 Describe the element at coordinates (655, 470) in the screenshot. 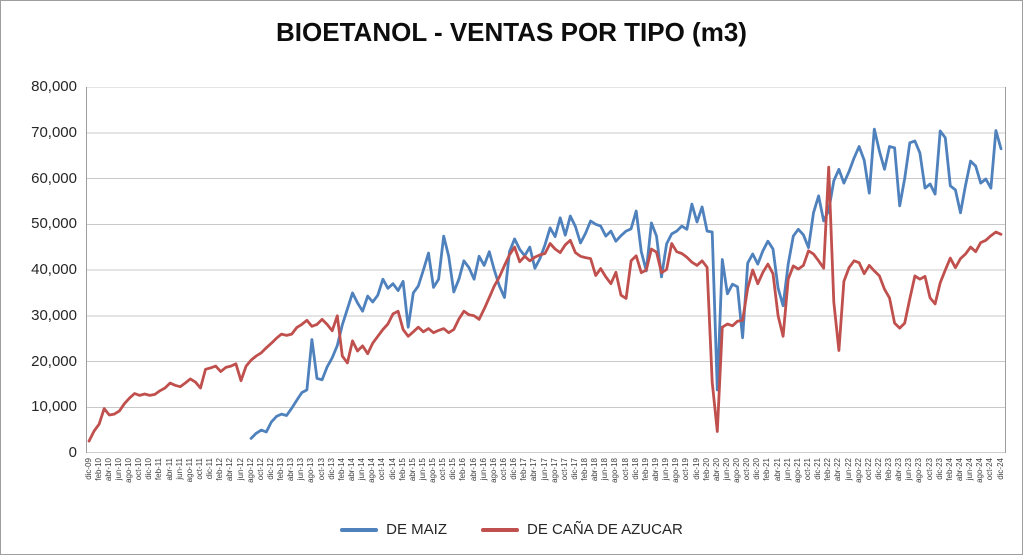

I see `x-axis-label: abr-19` at that location.